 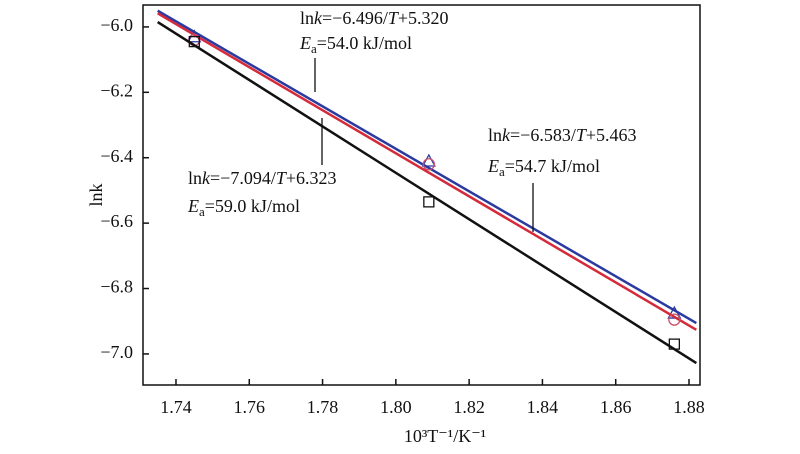 What do you see at coordinates (311, 178) in the screenshot?
I see `equation-part: +6.323` at bounding box center [311, 178].